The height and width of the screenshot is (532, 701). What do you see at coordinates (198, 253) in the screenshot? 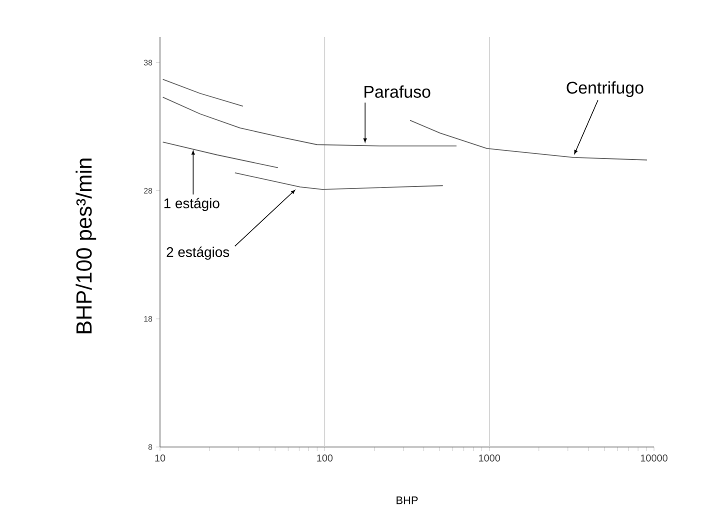
I see `annotation: 2 estágios` at bounding box center [198, 253].